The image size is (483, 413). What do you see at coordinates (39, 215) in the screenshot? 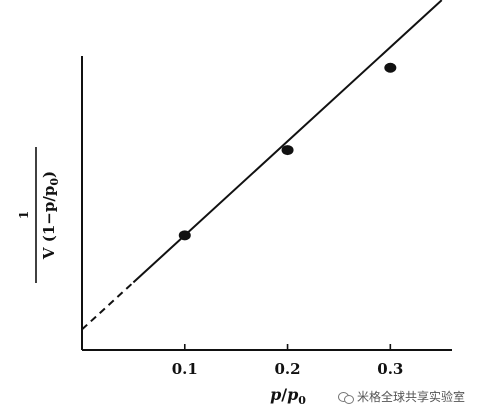
I see `y-axis-title: 1 V (1−p/p0)` at bounding box center [39, 215].